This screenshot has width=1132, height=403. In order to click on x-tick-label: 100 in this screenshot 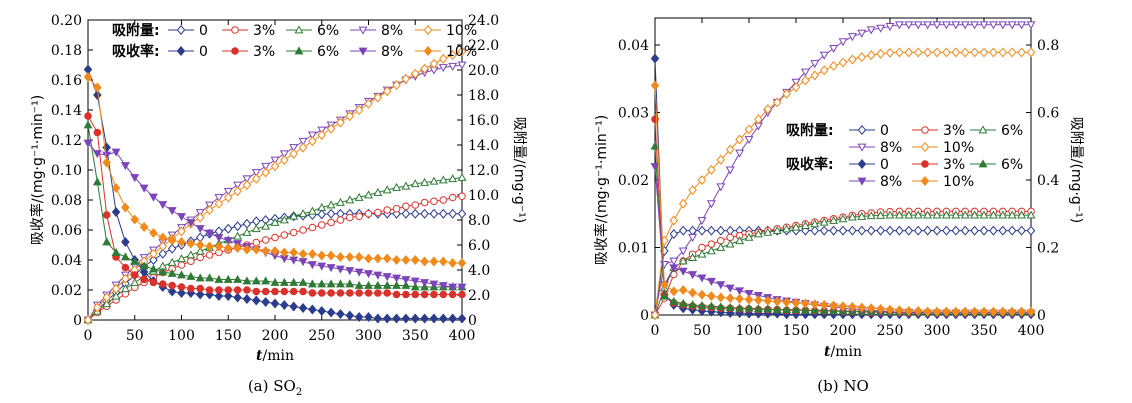, I will do `click(181, 336)`.